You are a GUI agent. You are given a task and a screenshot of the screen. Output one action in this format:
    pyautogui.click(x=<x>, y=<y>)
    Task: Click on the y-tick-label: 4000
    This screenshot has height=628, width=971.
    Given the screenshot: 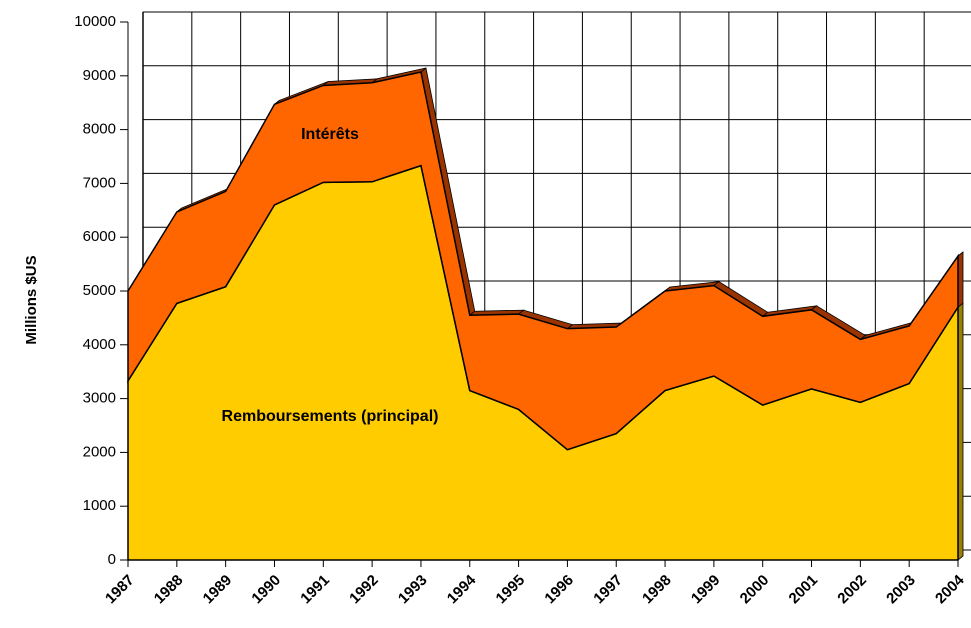 What is the action you would take?
    pyautogui.click(x=99, y=344)
    